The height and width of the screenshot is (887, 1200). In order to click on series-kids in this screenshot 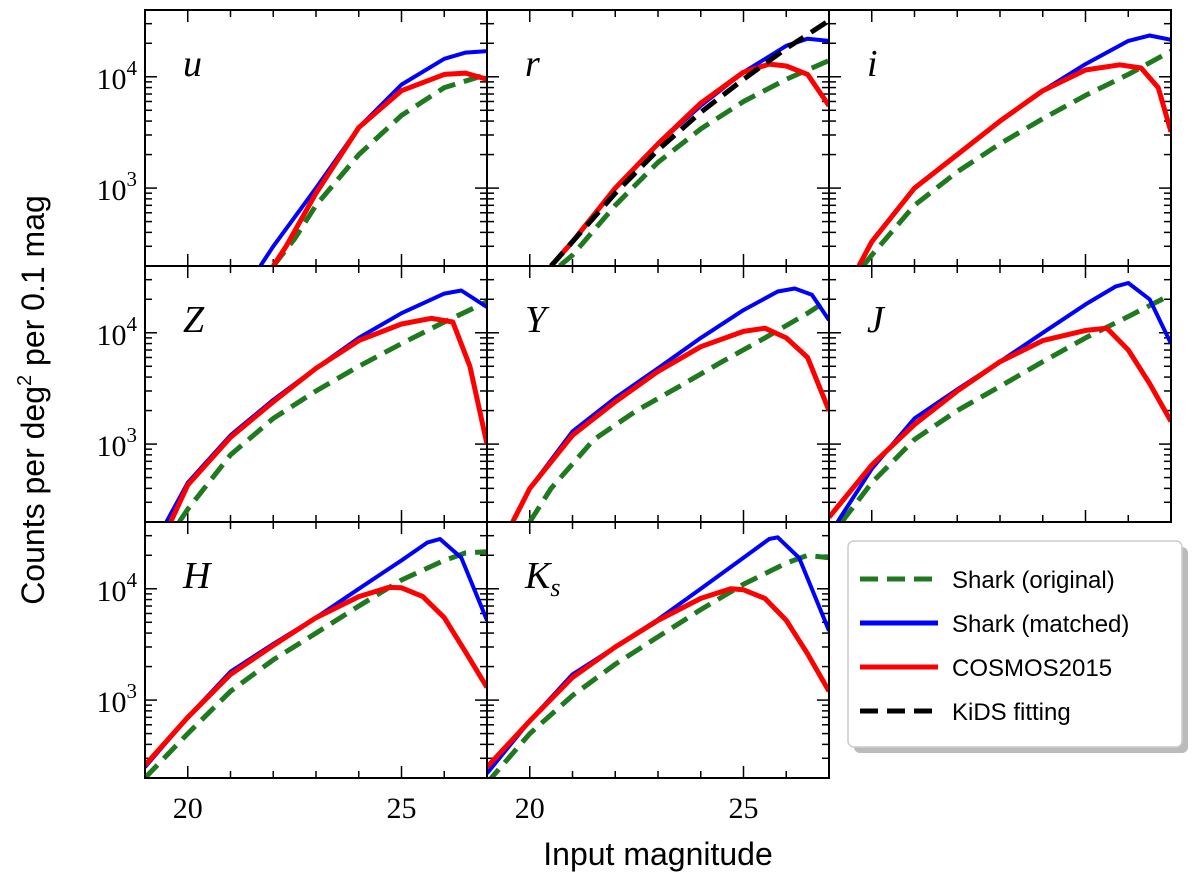, I will do `click(689, 142)`.